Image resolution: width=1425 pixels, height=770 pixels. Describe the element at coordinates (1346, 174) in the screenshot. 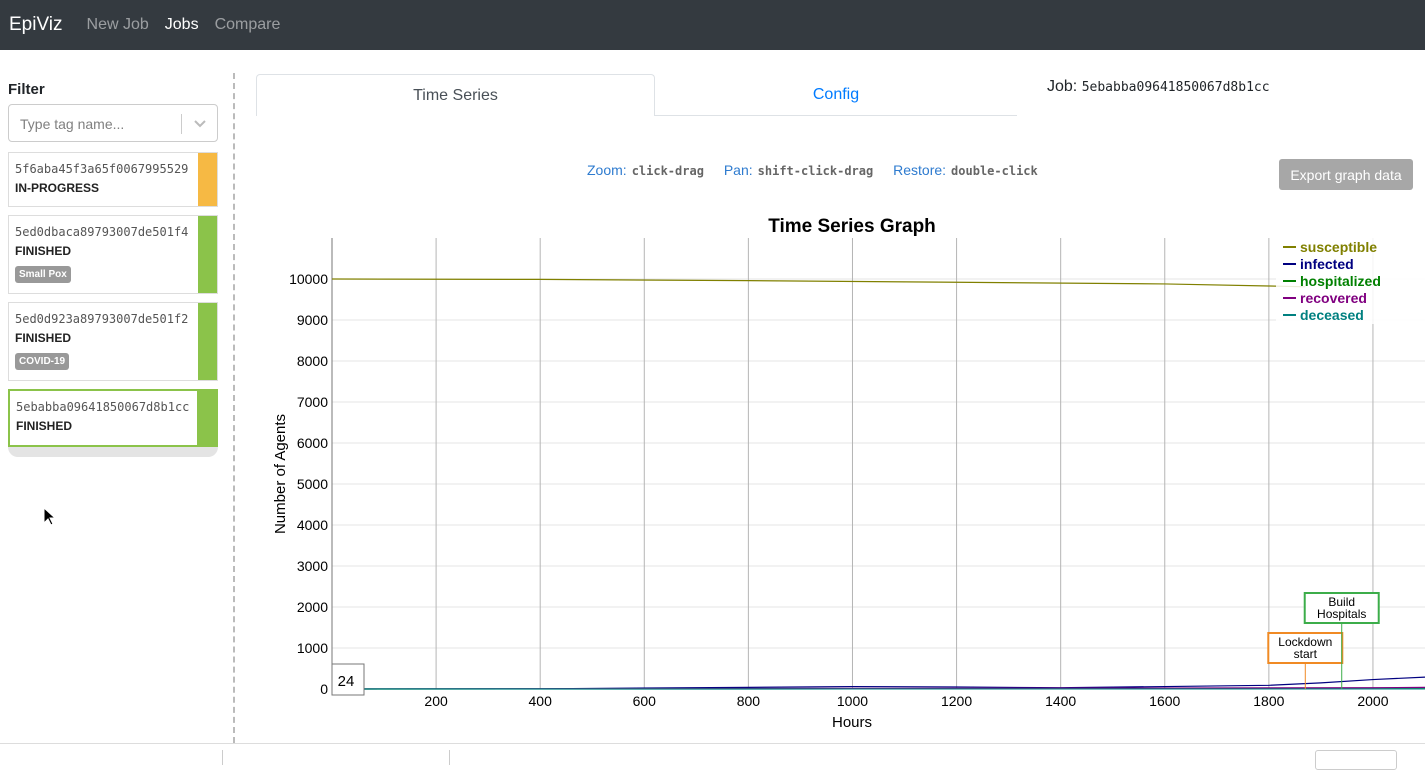

I see `export-graph-data-button: Export graph data` at that location.